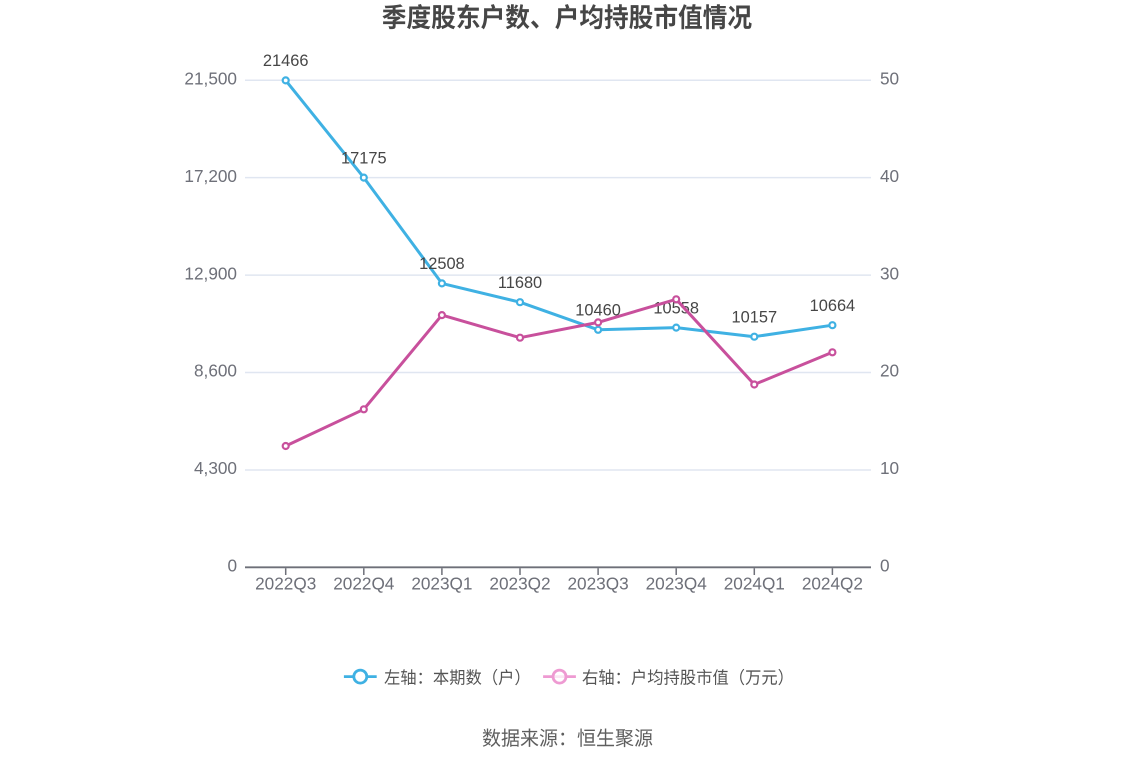 Image resolution: width=1134 pixels, height=771 pixels. I want to click on svg-text: 10460, so click(598, 311).